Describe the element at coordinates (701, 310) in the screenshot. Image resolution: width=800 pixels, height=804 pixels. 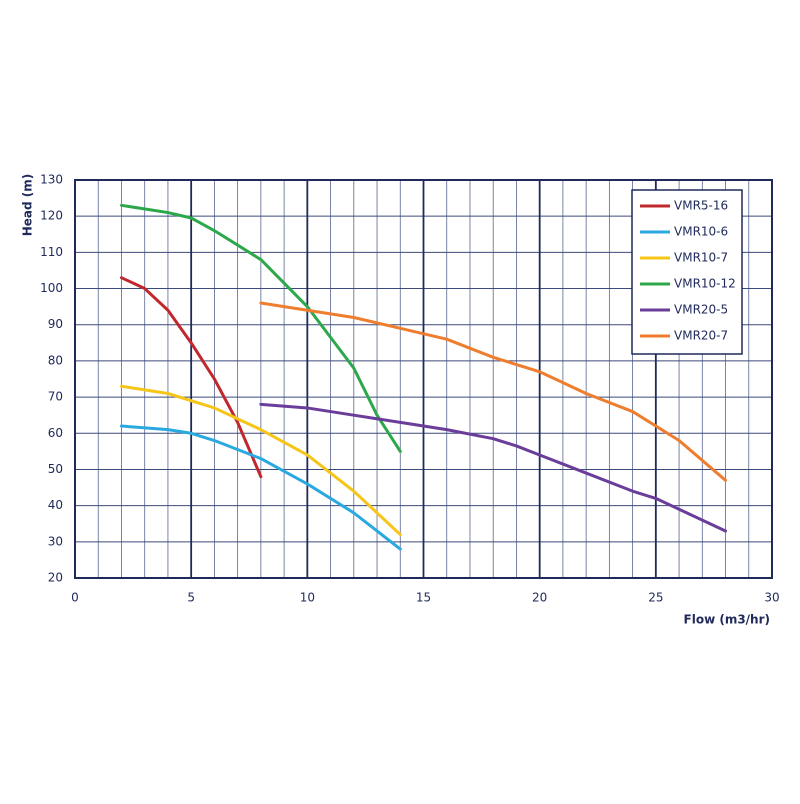
I see `legend-label: VMR20-5` at that location.